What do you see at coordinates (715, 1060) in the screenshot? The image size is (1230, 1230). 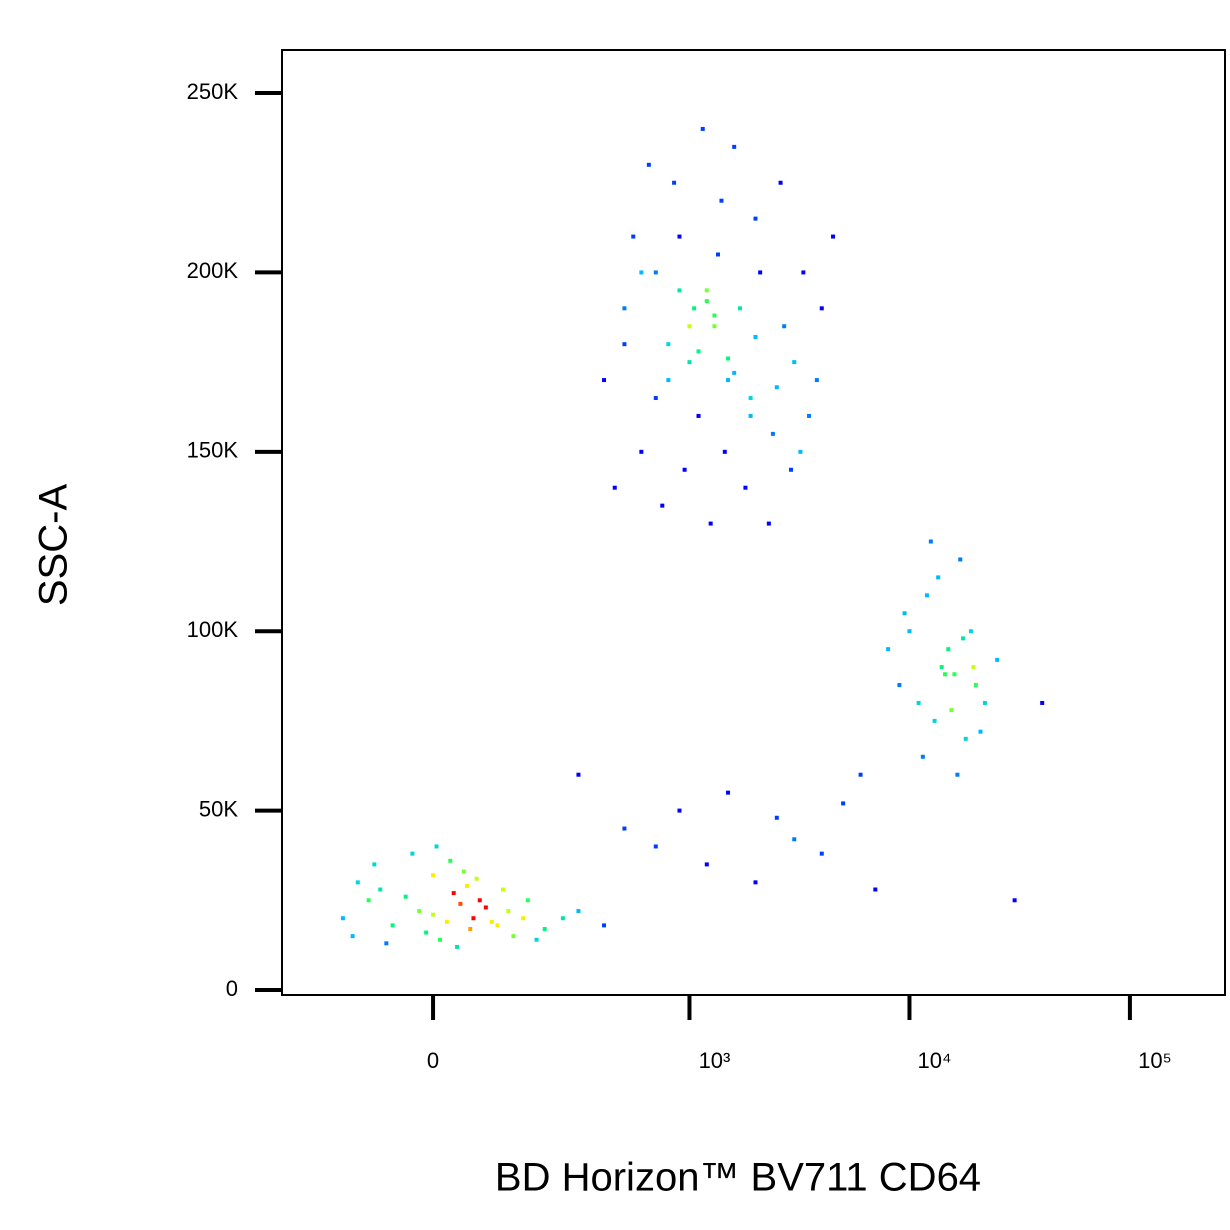 I see `x-tick-label: 10³` at bounding box center [715, 1060].